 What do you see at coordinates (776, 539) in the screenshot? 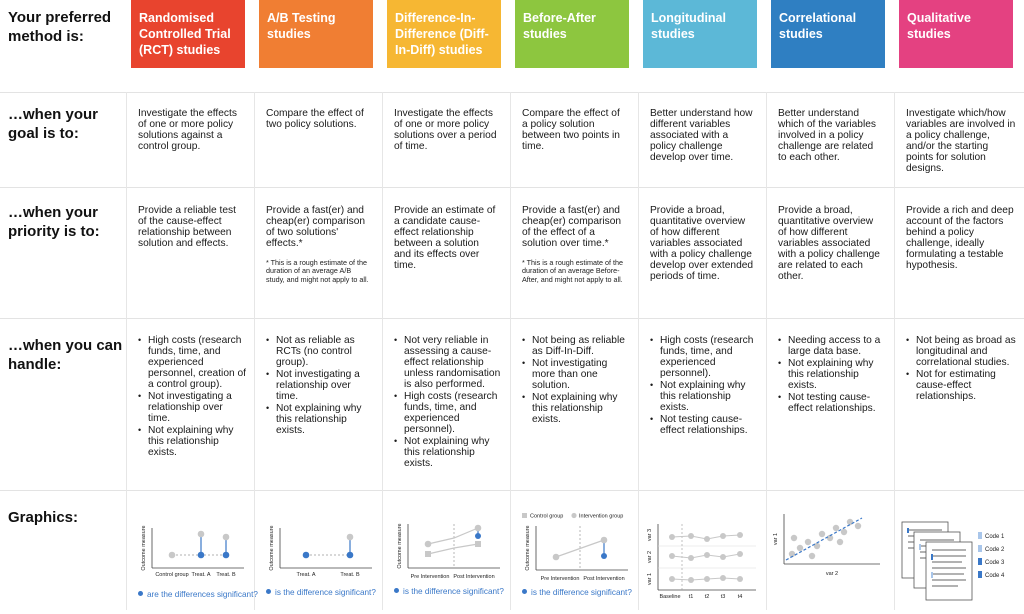
I see `y-axis-label: var 1` at bounding box center [776, 539].